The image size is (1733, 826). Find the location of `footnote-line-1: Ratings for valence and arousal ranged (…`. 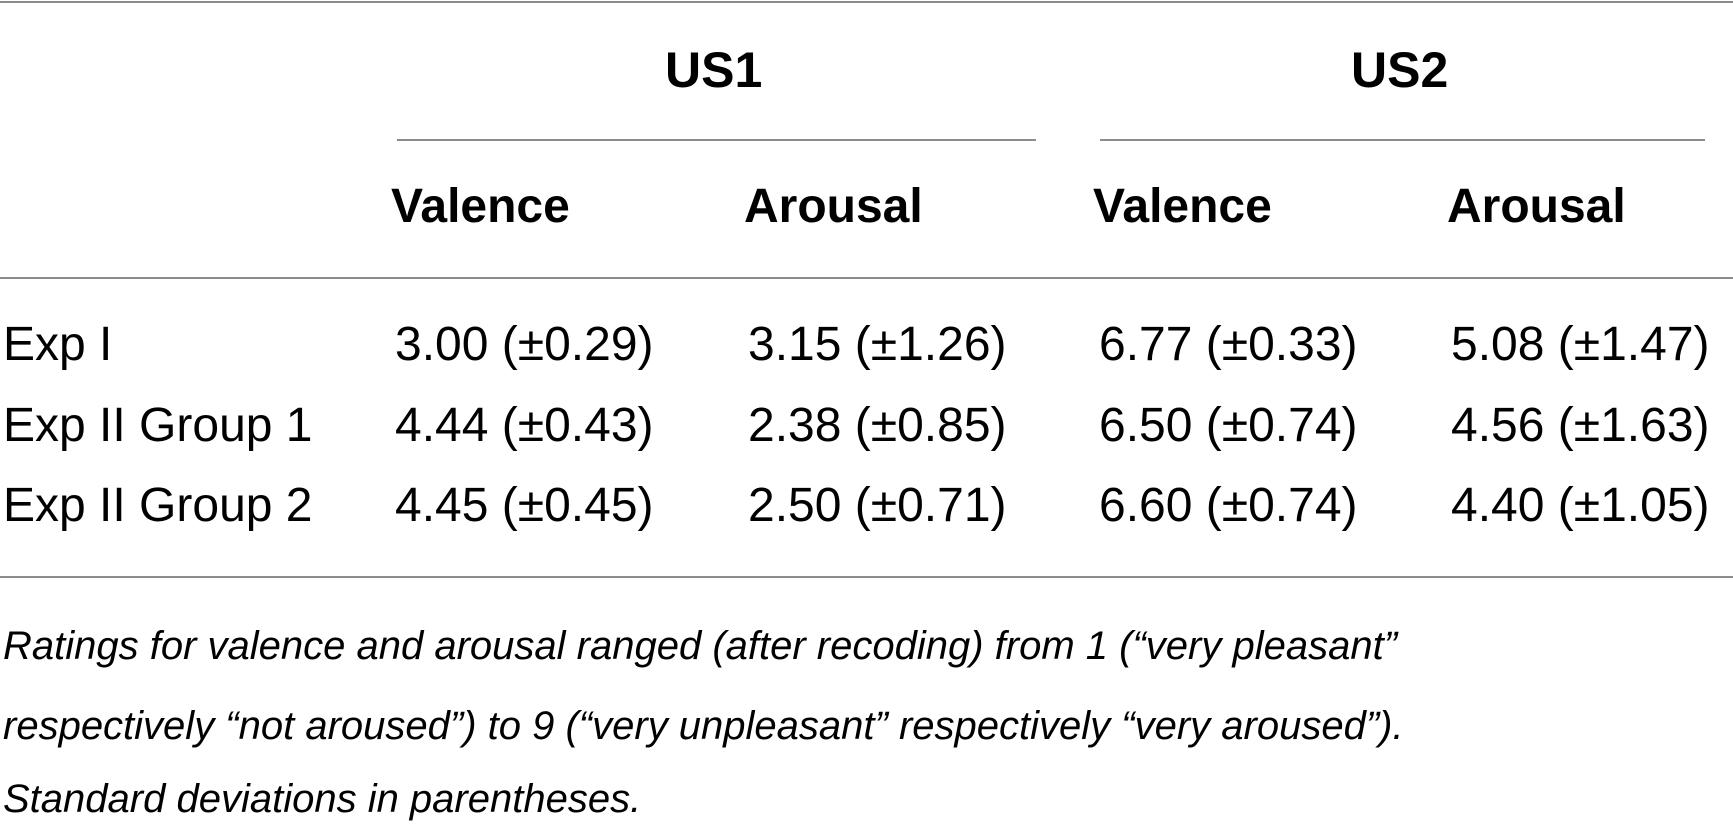

footnote-line-1: Ratings for valence and arousal ranged (… is located at coordinates (700, 646).